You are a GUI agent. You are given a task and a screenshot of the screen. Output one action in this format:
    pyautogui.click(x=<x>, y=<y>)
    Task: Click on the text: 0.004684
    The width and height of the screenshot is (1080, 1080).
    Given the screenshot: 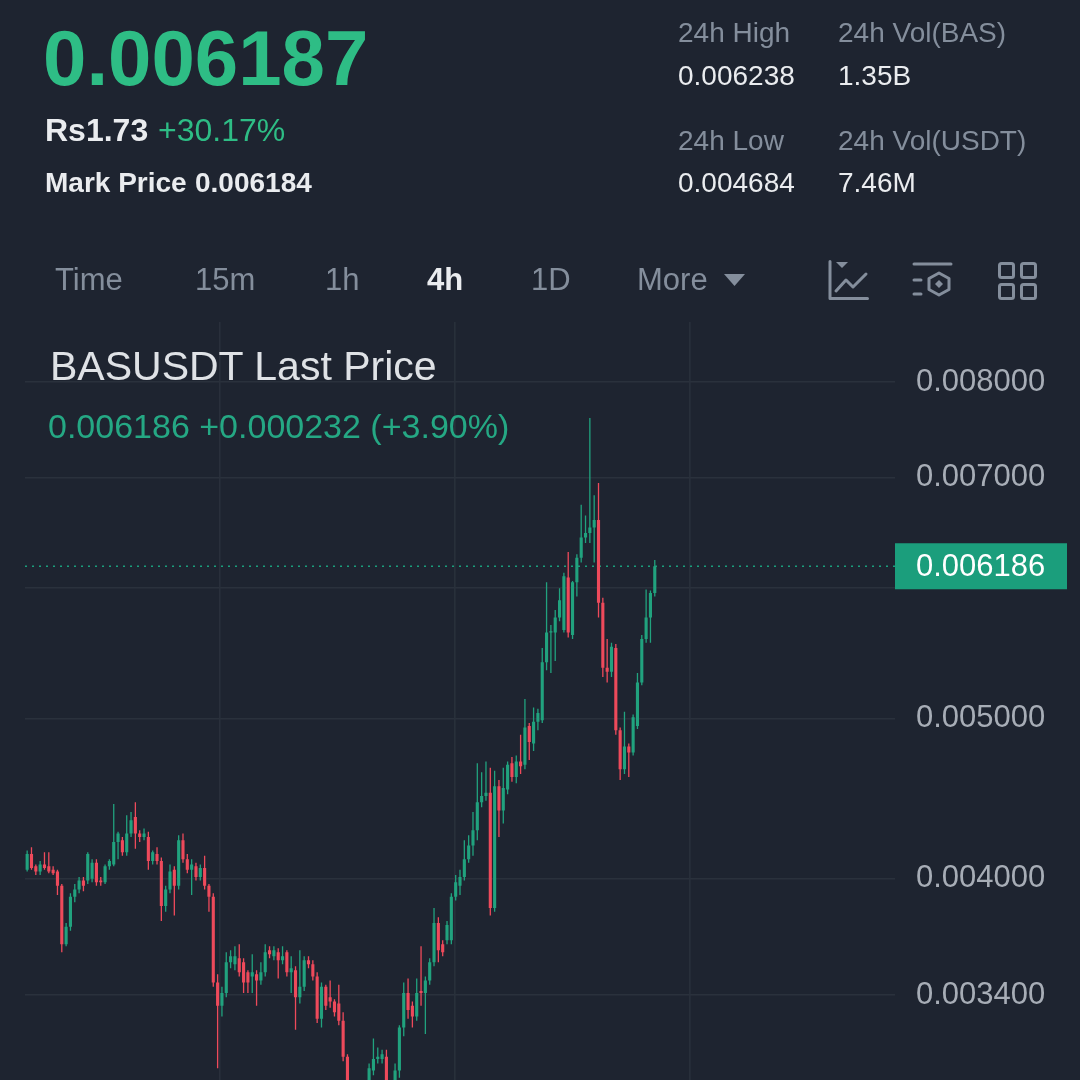 What is the action you would take?
    pyautogui.click(x=736, y=182)
    